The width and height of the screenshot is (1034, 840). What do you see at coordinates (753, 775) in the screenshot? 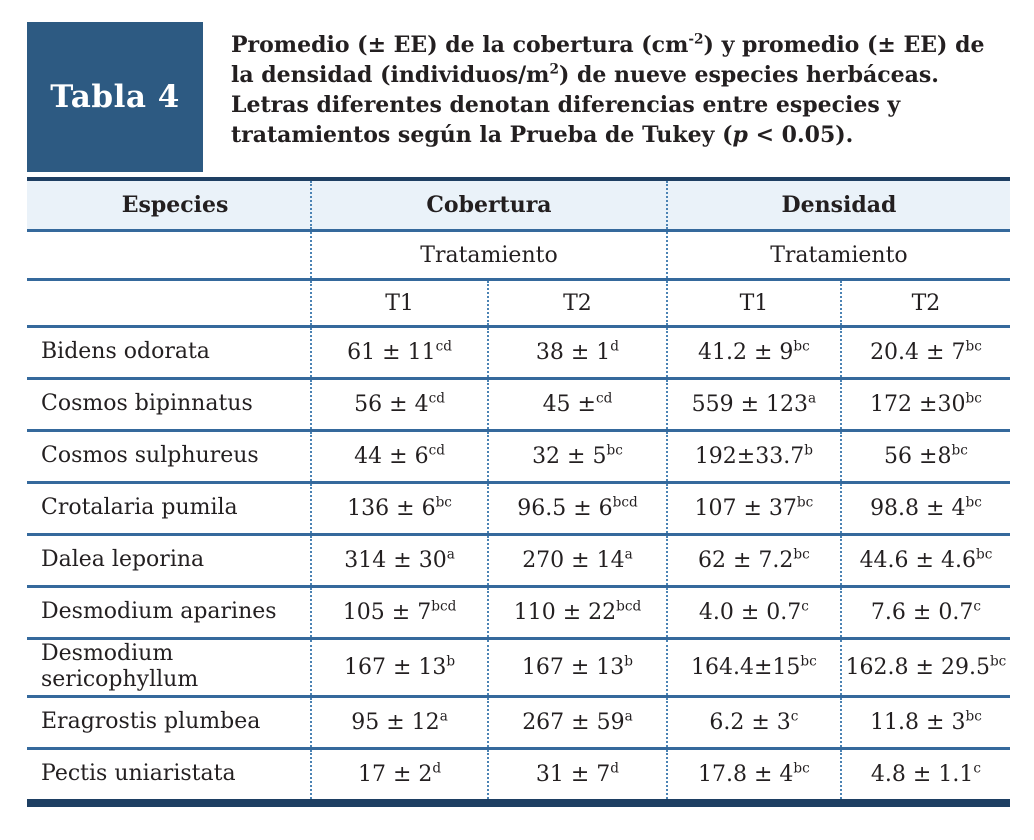
I see `value-cell: 17.8 ± 4bc` at bounding box center [753, 775].